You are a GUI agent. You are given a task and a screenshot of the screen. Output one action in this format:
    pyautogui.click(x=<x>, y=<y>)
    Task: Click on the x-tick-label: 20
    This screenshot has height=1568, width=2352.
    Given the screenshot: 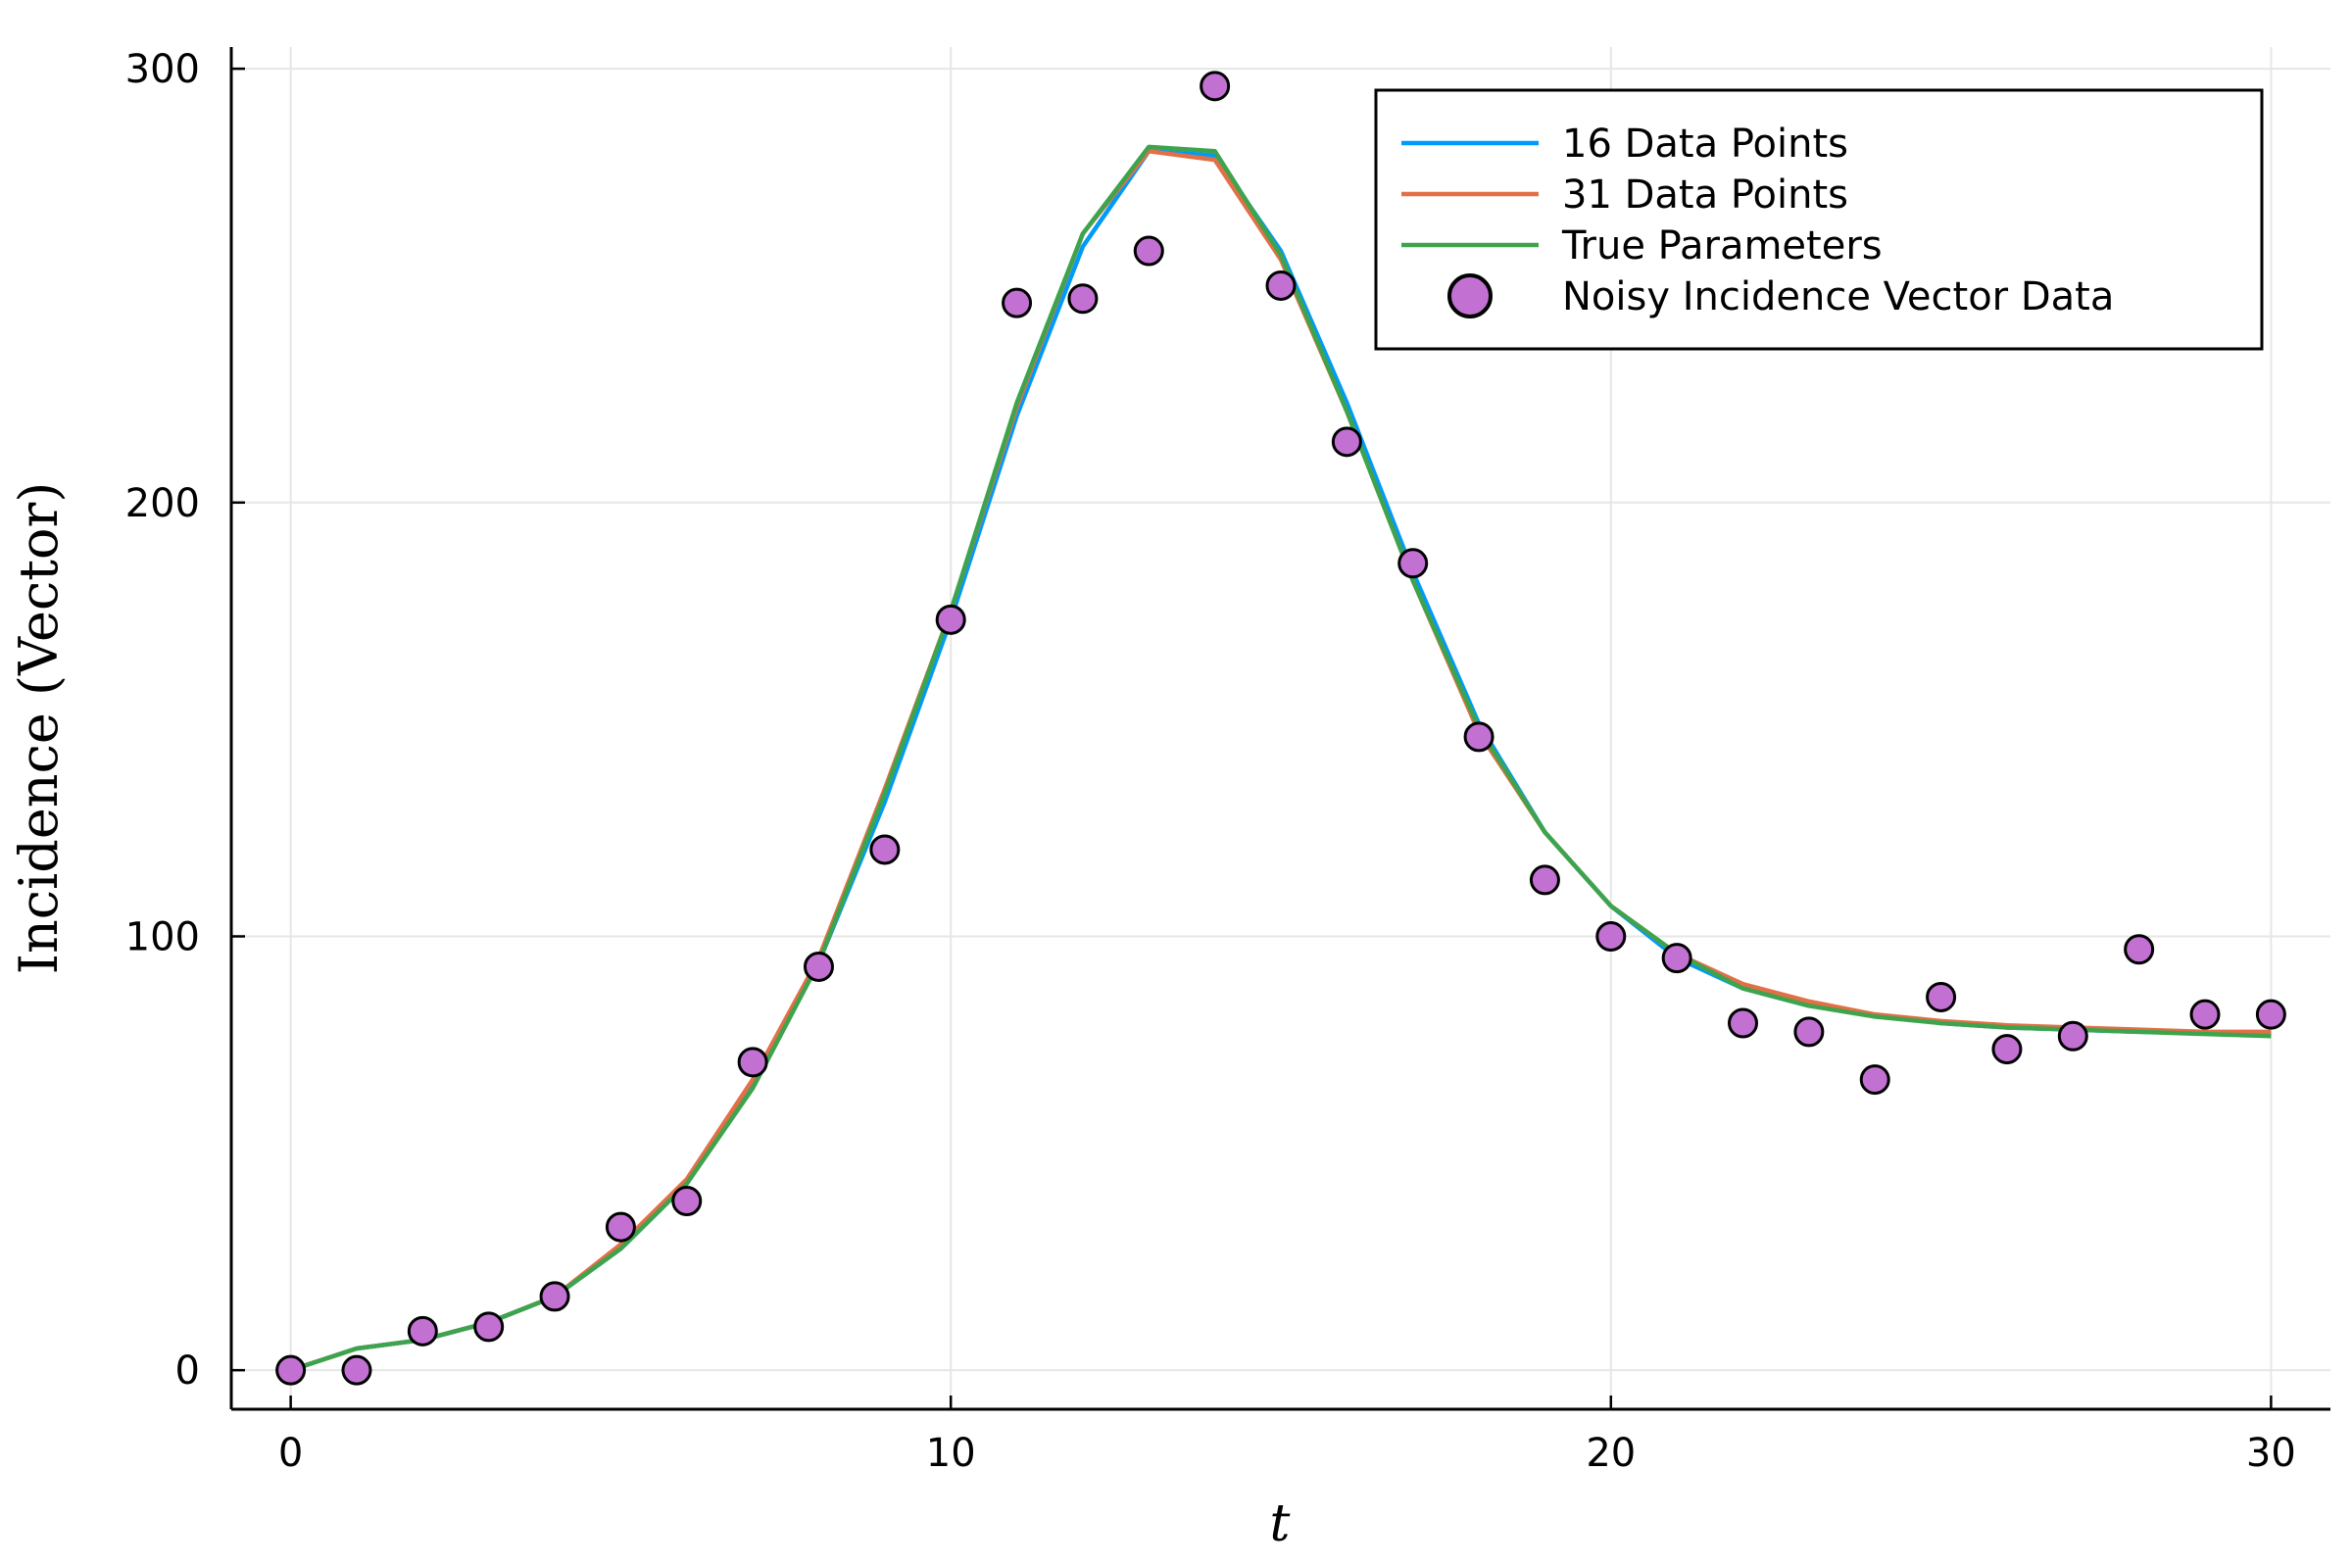 What is the action you would take?
    pyautogui.click(x=1611, y=1453)
    